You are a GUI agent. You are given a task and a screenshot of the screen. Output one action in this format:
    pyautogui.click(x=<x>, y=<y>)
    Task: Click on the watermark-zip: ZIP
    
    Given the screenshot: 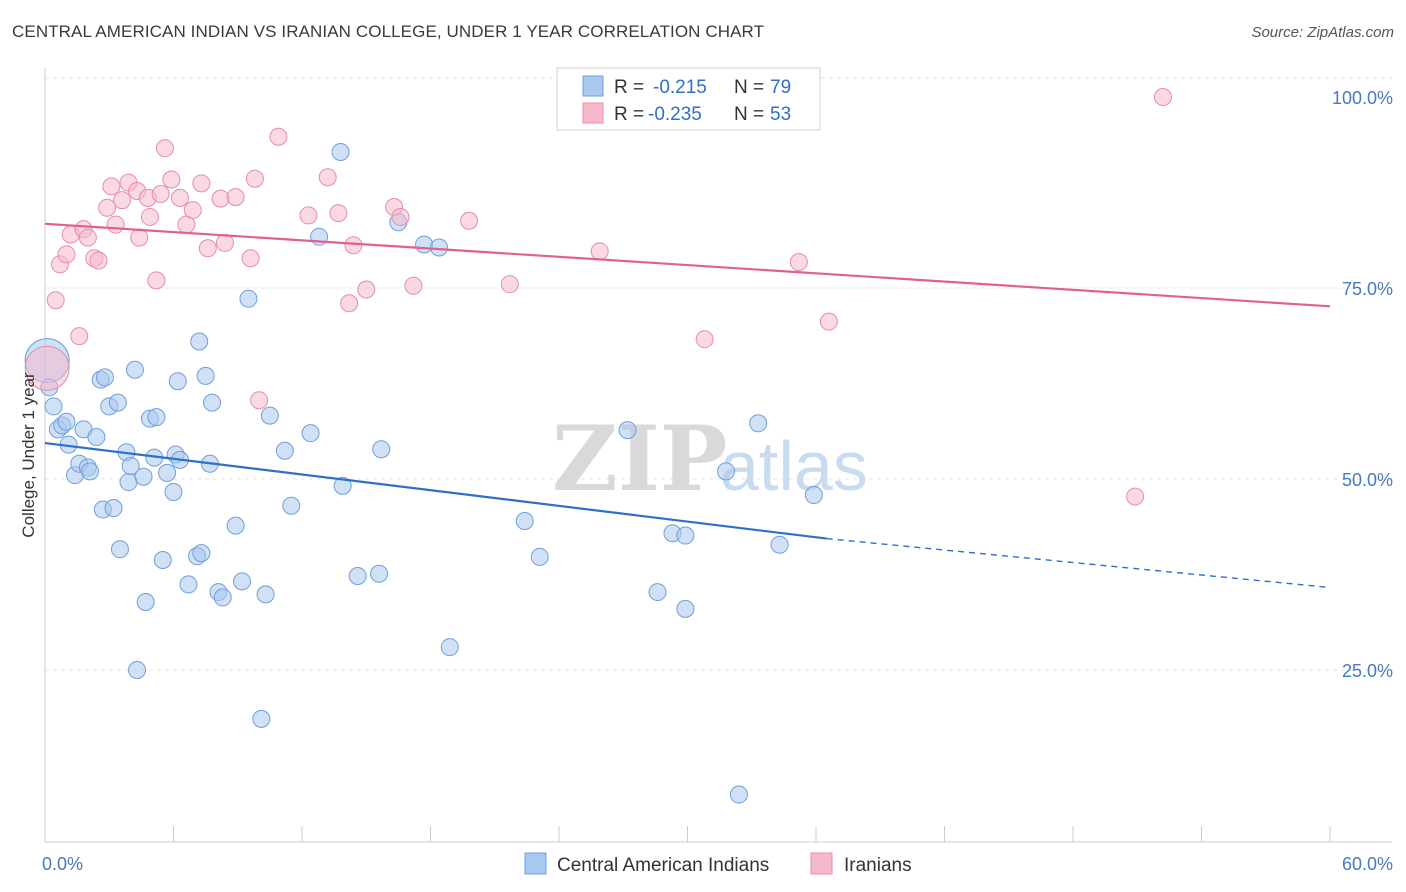 What is the action you would take?
    pyautogui.click(x=639, y=459)
    